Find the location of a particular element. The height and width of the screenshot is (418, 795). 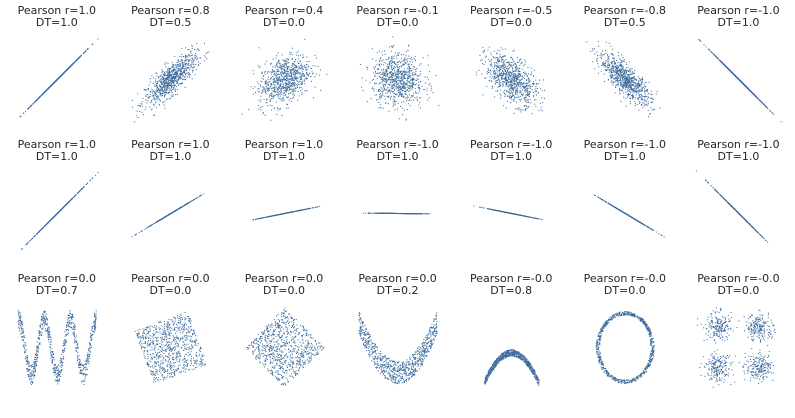

subplot-title: Pearson r=-0.5 is located at coordinates (511, 10).